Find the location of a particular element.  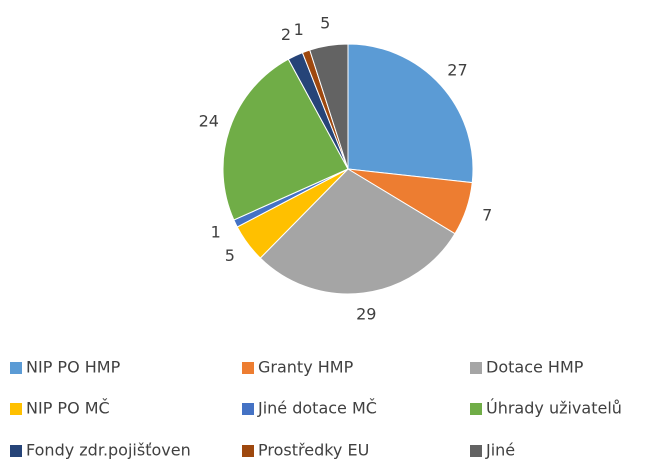

legend-label: Jiné dotace MČ is located at coordinates (317, 408).